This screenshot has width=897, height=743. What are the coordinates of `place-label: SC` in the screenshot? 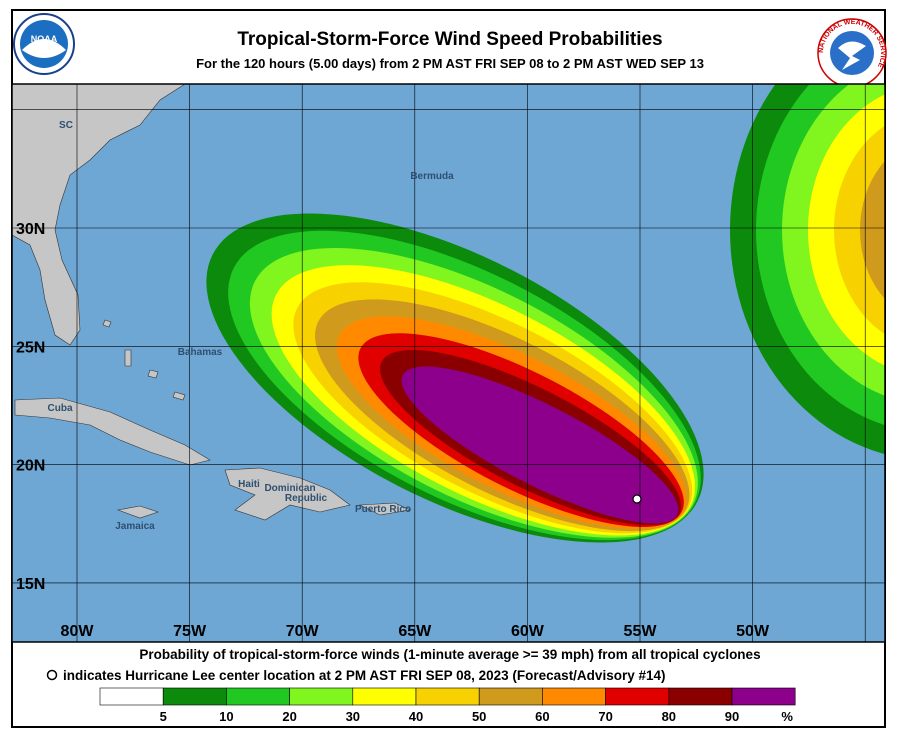 It's located at (66, 125).